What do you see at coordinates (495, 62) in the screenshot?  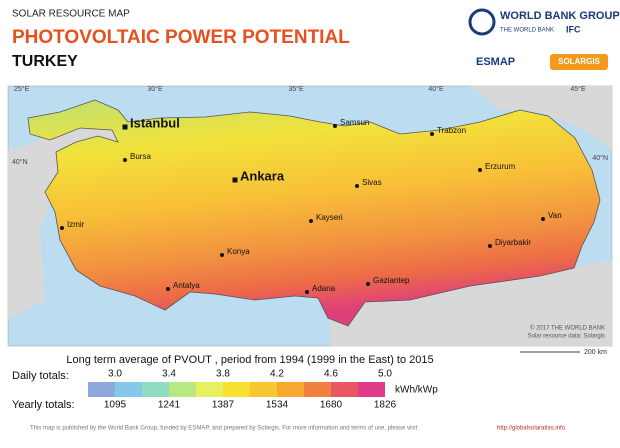 I see `logo-text: ESMAP` at bounding box center [495, 62].